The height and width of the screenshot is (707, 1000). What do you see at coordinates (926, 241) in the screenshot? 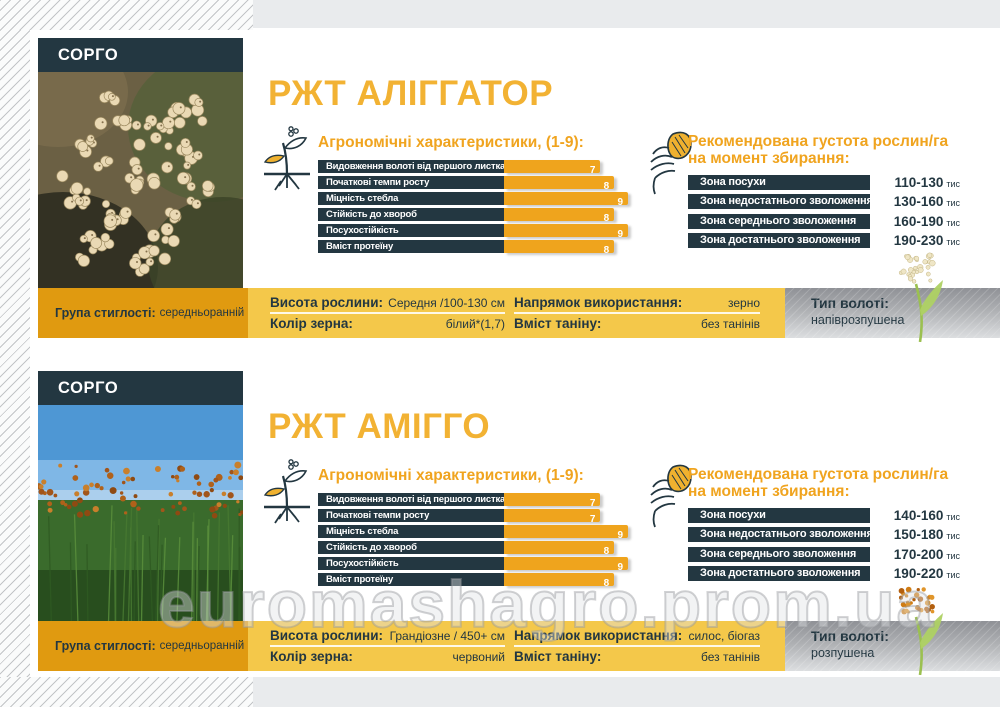
I see `zone-value: 190-230 тис` at bounding box center [926, 241].